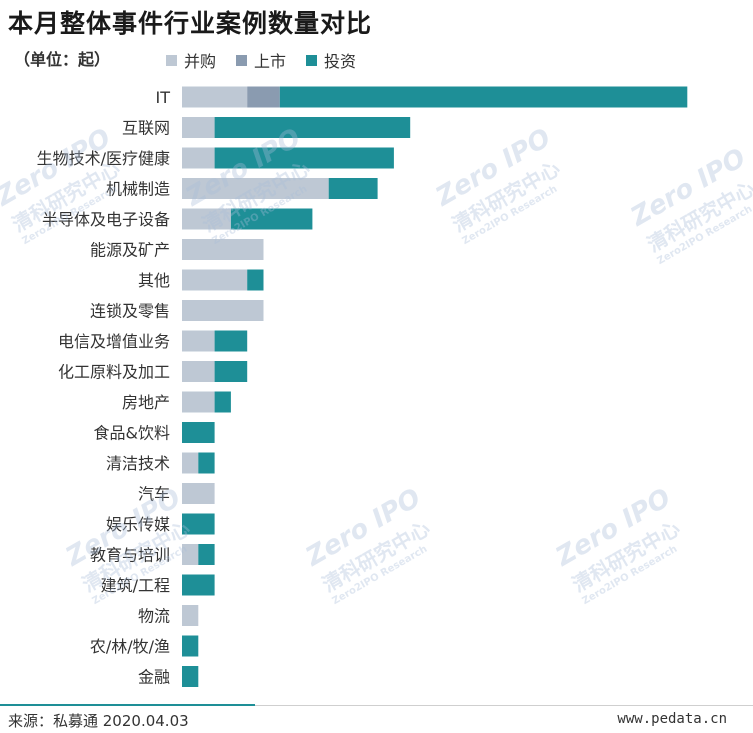 The width and height of the screenshot is (753, 733). What do you see at coordinates (135, 585) in the screenshot?
I see `category-label: 建筑/工程` at bounding box center [135, 585].